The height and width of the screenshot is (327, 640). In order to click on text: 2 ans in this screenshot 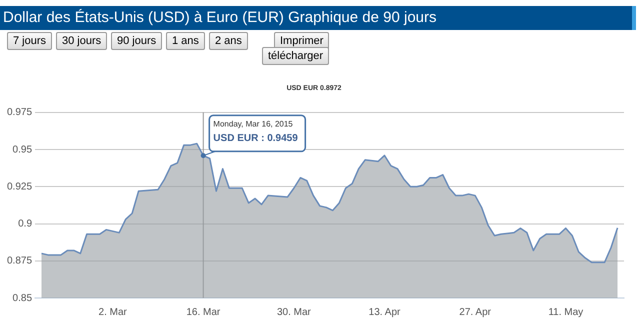, I will do `click(228, 41)`.